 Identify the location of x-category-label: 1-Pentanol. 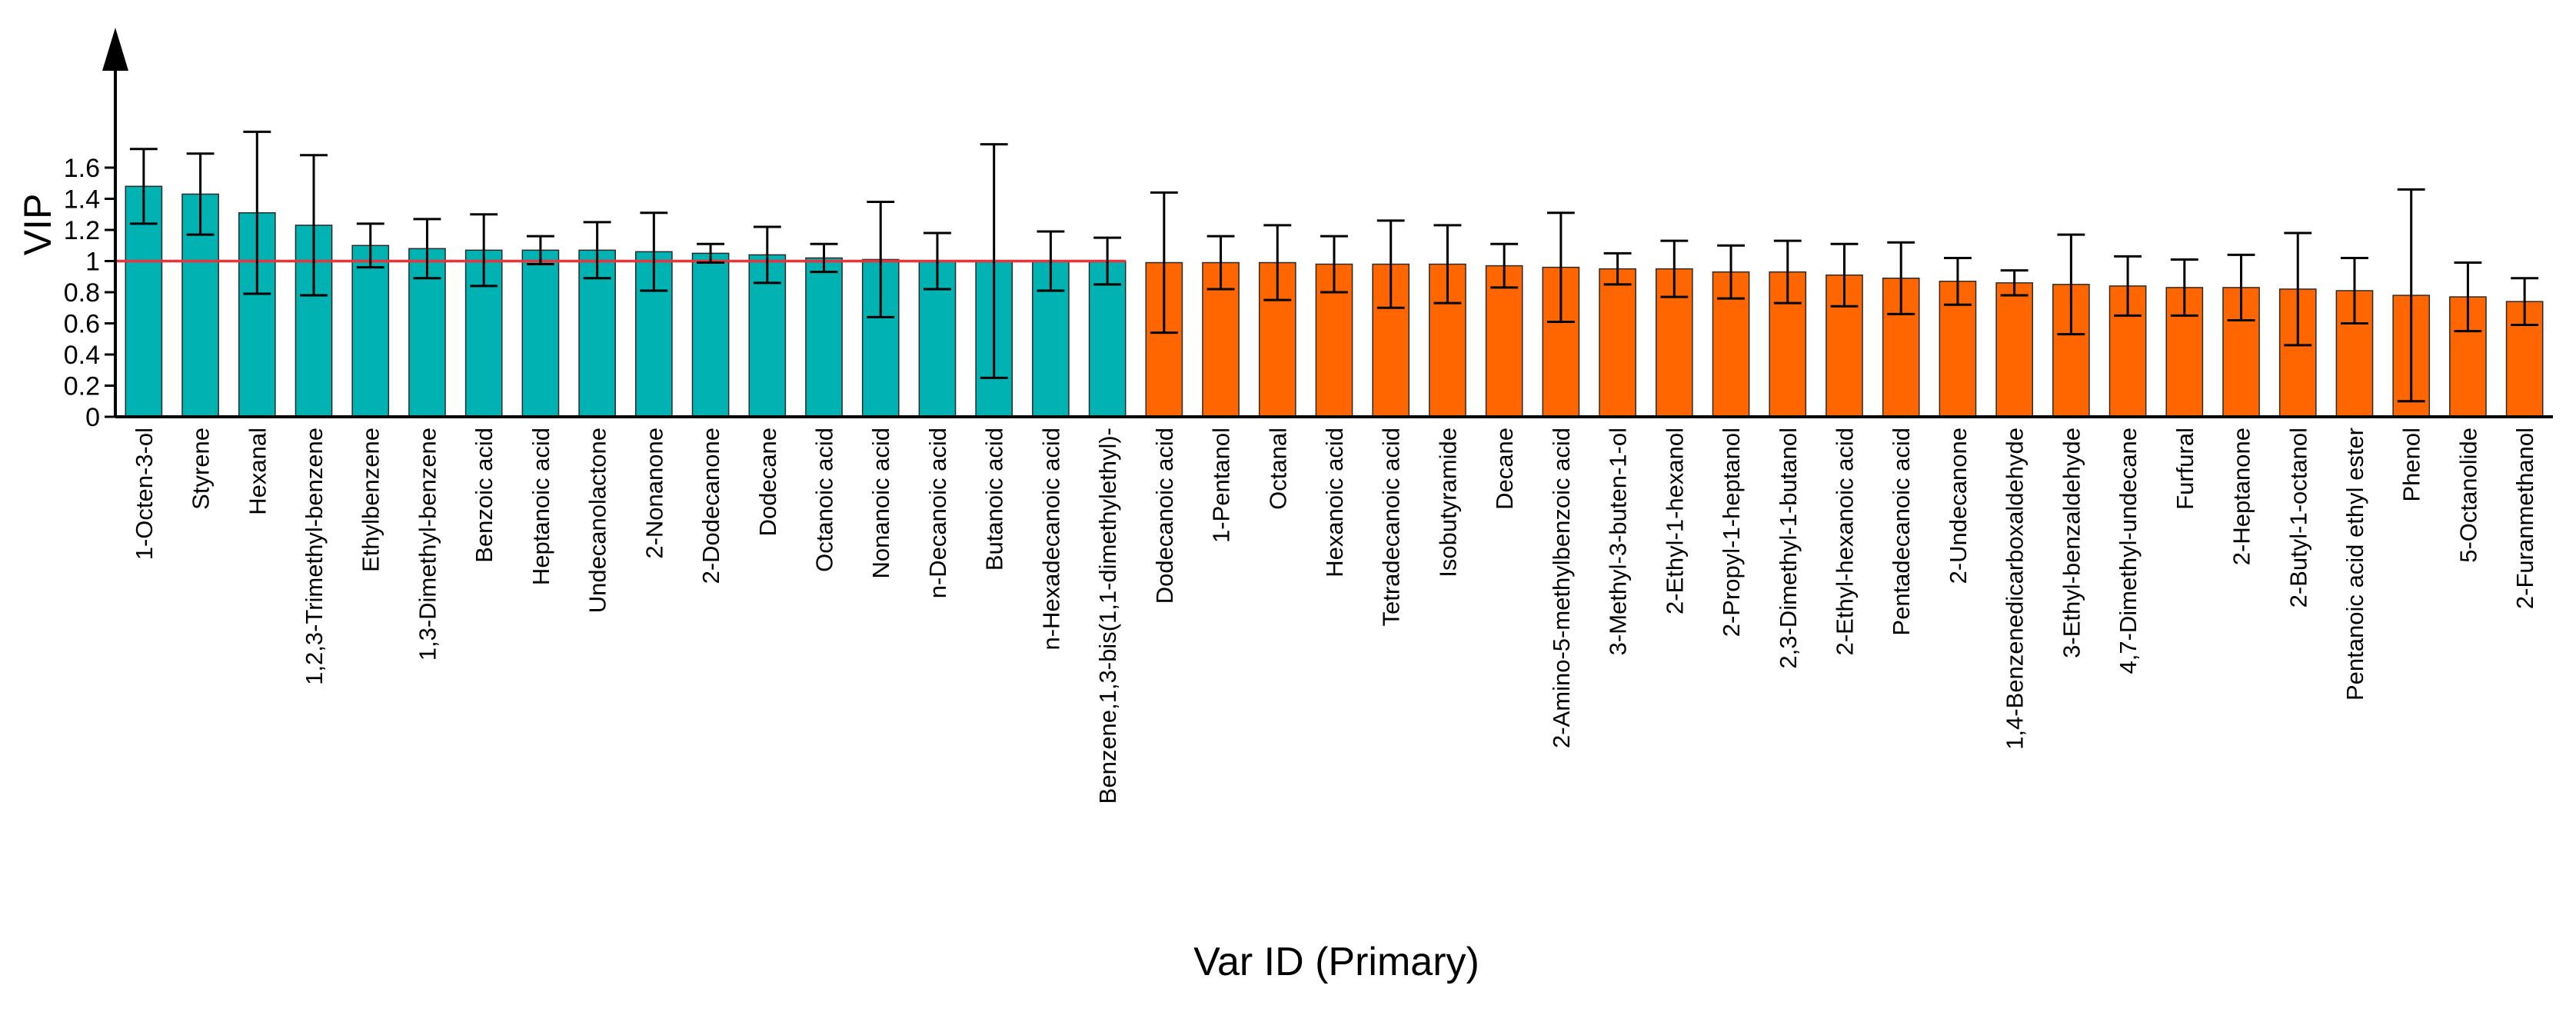
(1221, 485).